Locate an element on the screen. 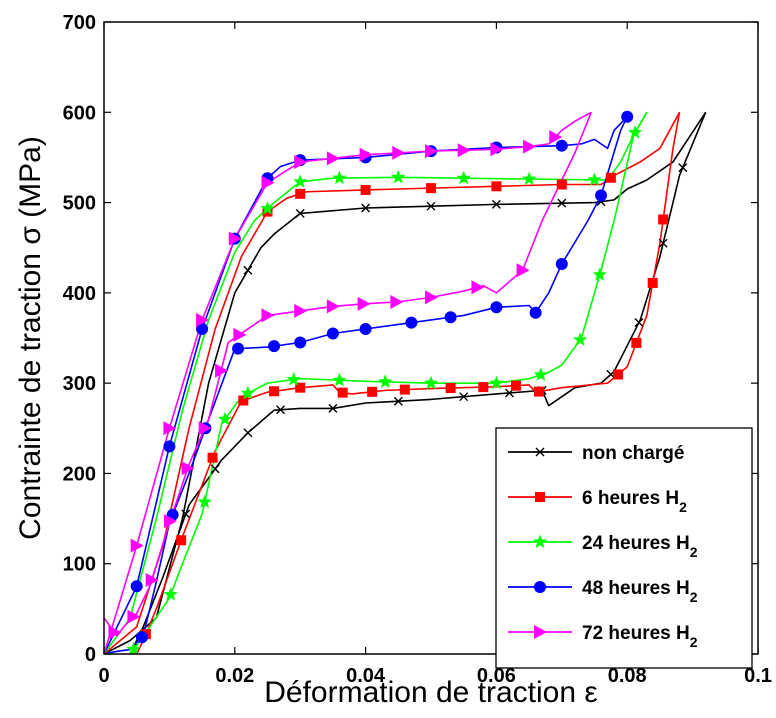 This screenshot has height=718, width=776. x-tick-label: 0 is located at coordinates (103, 676).